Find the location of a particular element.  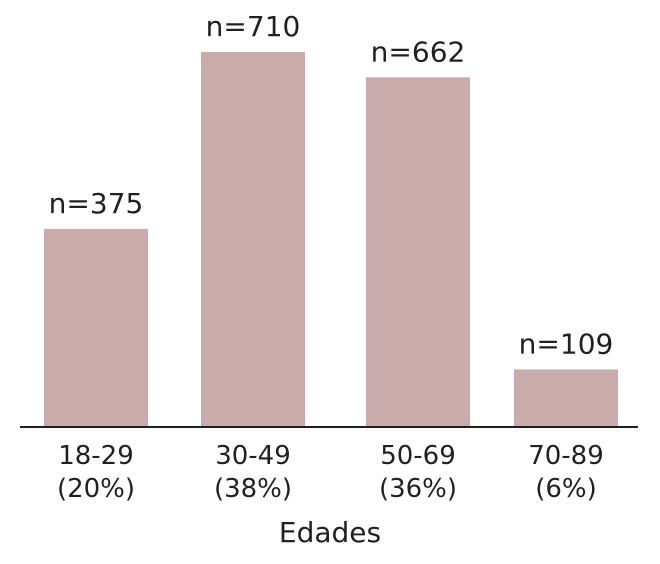

tick-percent-70-89: (6%) is located at coordinates (566, 489).